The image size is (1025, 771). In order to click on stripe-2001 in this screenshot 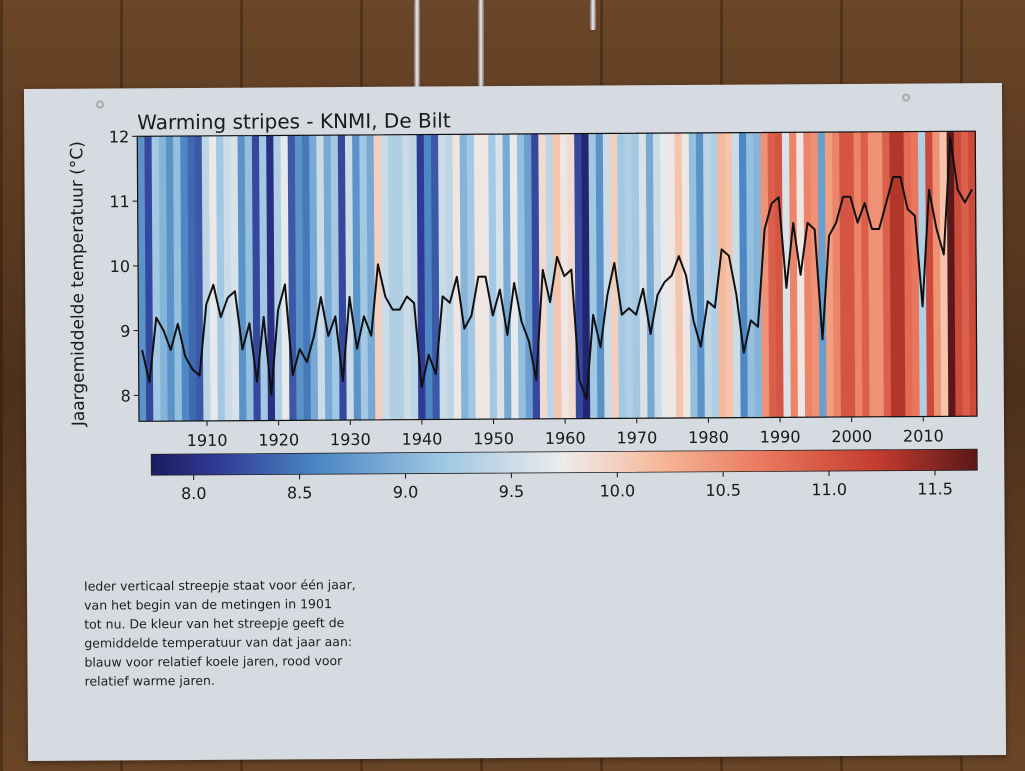, I will do `click(858, 274)`.